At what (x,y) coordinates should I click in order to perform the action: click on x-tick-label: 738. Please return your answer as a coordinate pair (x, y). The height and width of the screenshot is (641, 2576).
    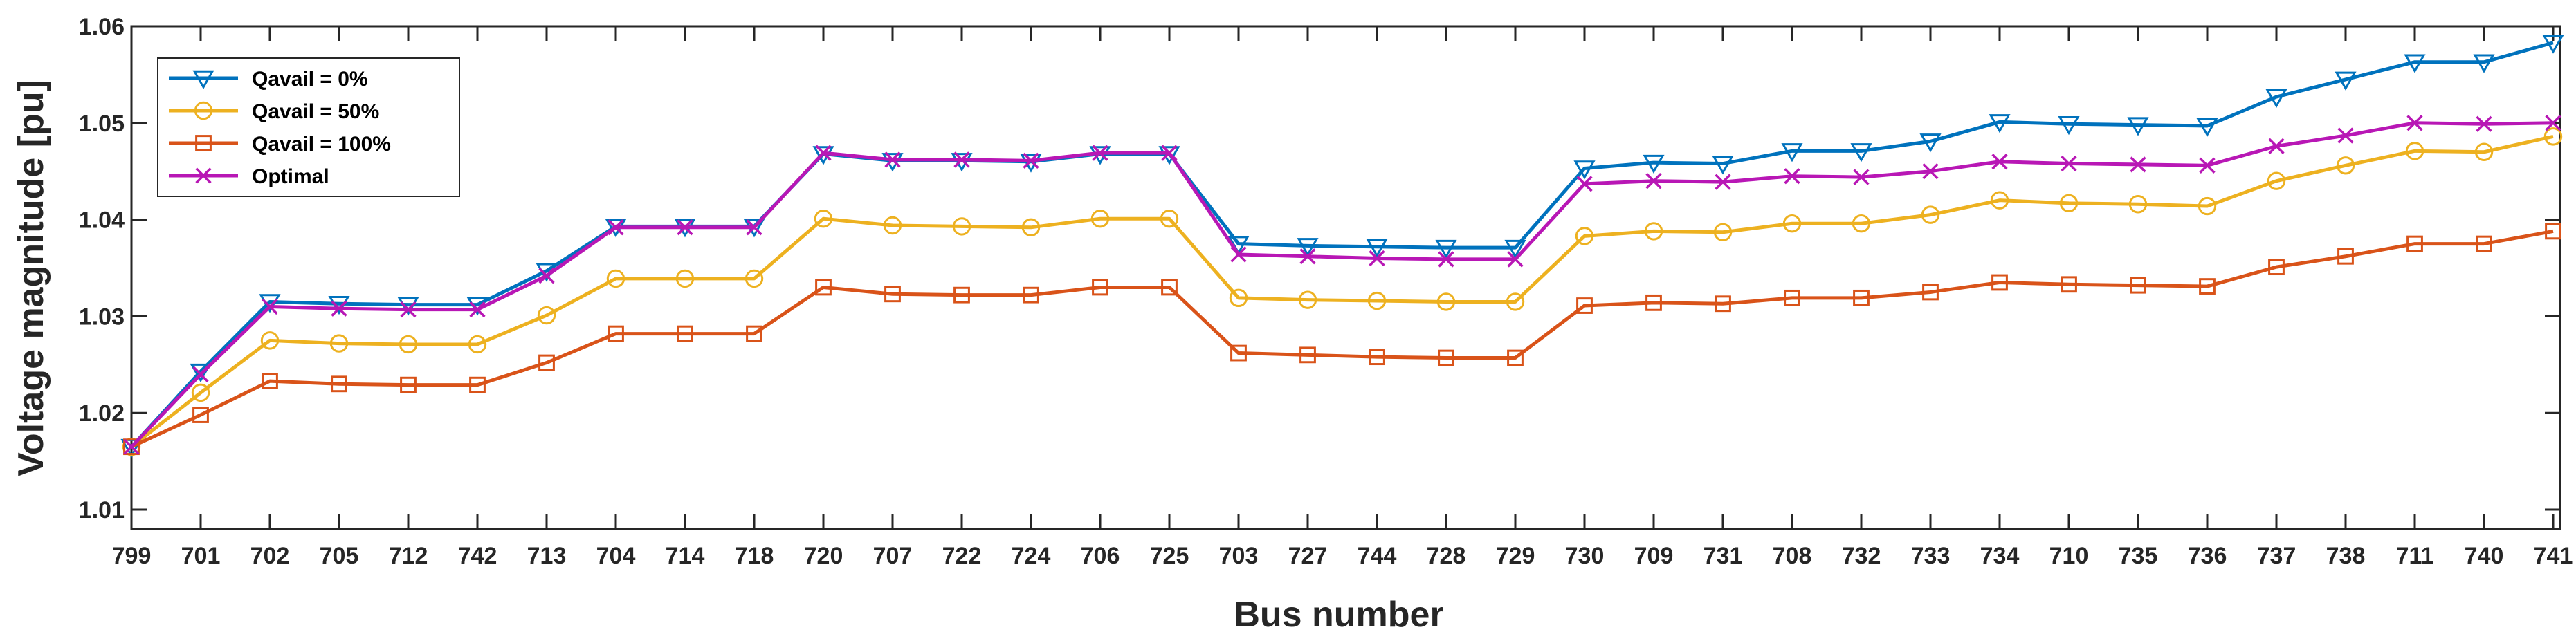
    Looking at the image, I should click on (2346, 556).